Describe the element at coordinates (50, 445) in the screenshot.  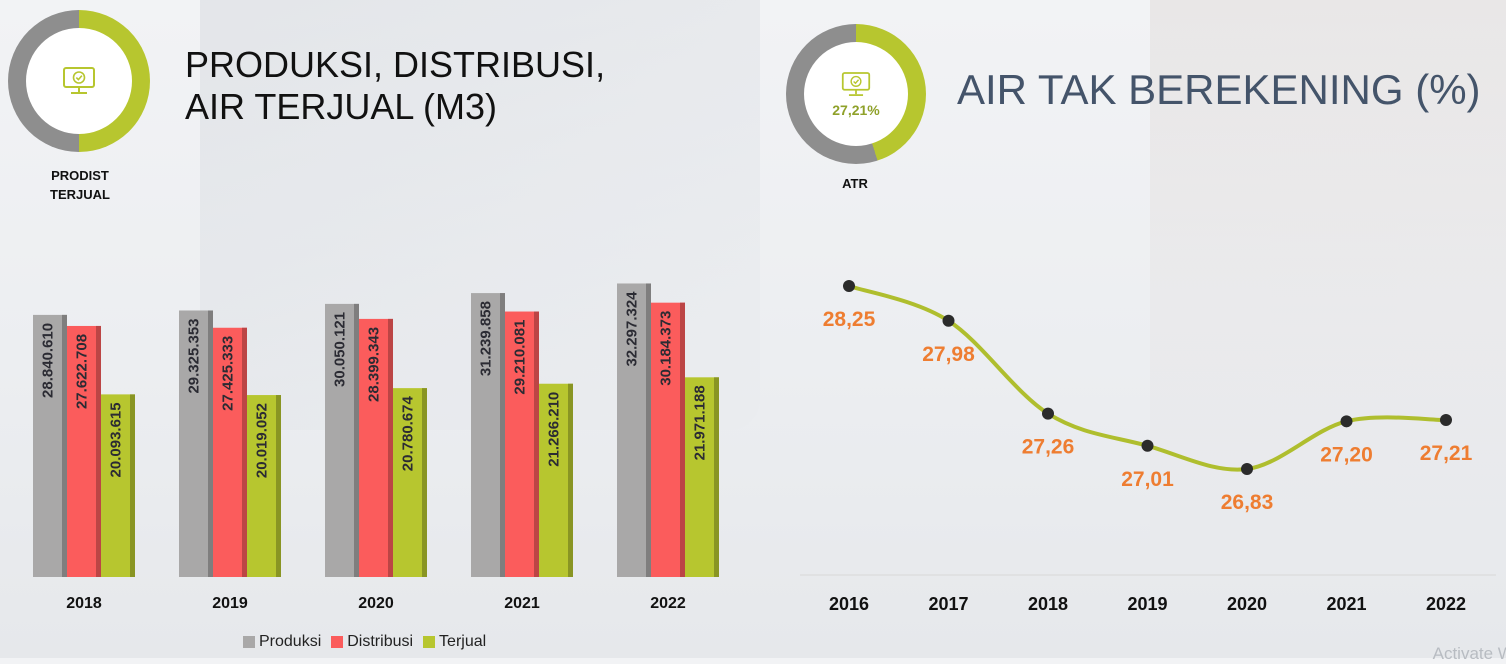
I see `bar-produksi-2018` at that location.